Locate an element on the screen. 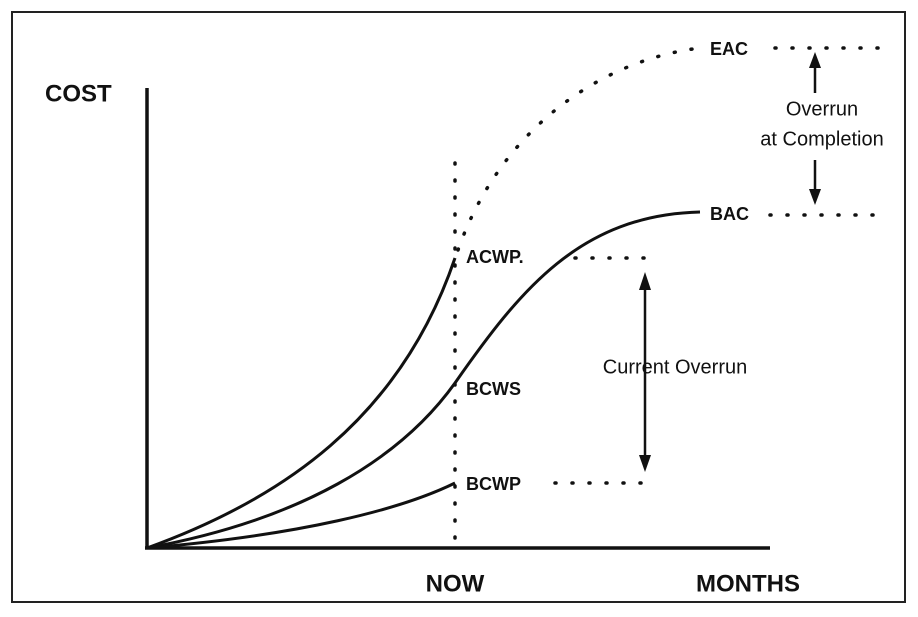 This screenshot has height=617, width=918. now-label: NOW is located at coordinates (455, 583).